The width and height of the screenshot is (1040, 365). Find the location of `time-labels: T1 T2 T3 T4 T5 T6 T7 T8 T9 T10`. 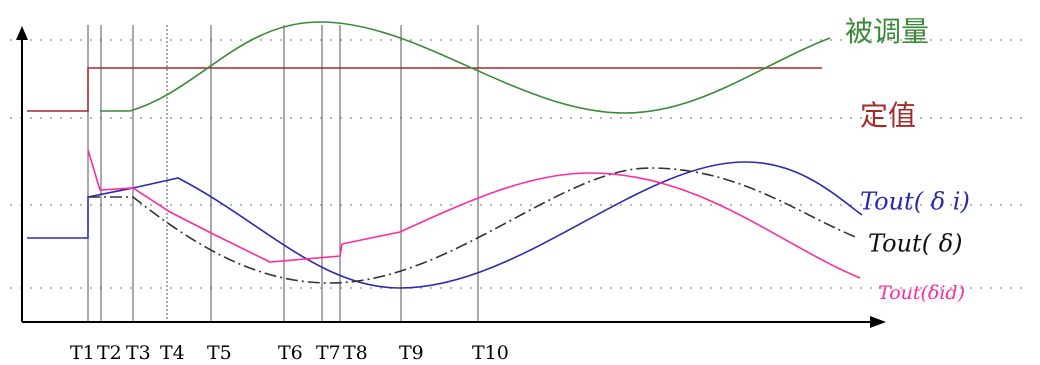

time-labels: T1 T2 T3 T4 T5 T6 T7 T8 T9 T10 is located at coordinates (289, 353).